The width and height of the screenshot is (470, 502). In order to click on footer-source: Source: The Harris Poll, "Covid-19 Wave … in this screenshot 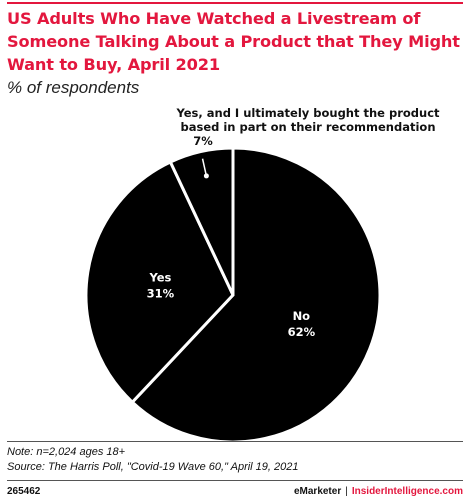, I will do `click(153, 467)`.